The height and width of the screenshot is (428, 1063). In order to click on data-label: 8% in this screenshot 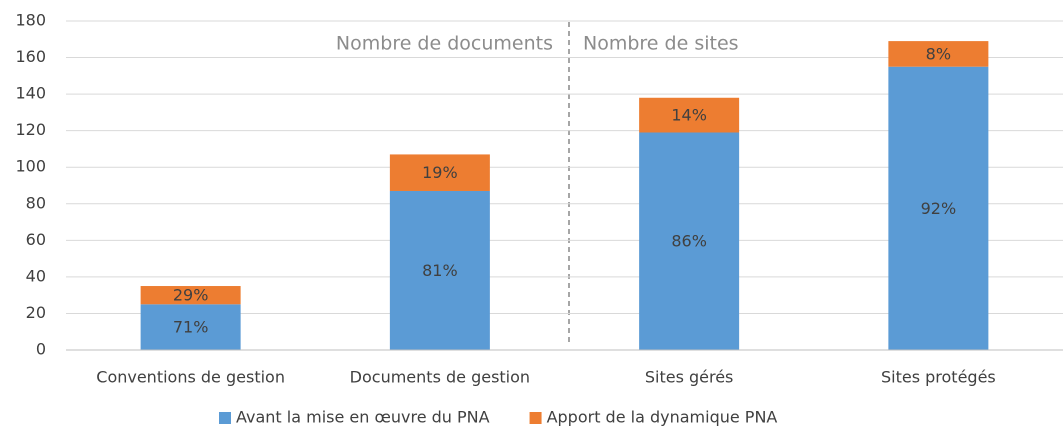, I will do `click(938, 53)`.